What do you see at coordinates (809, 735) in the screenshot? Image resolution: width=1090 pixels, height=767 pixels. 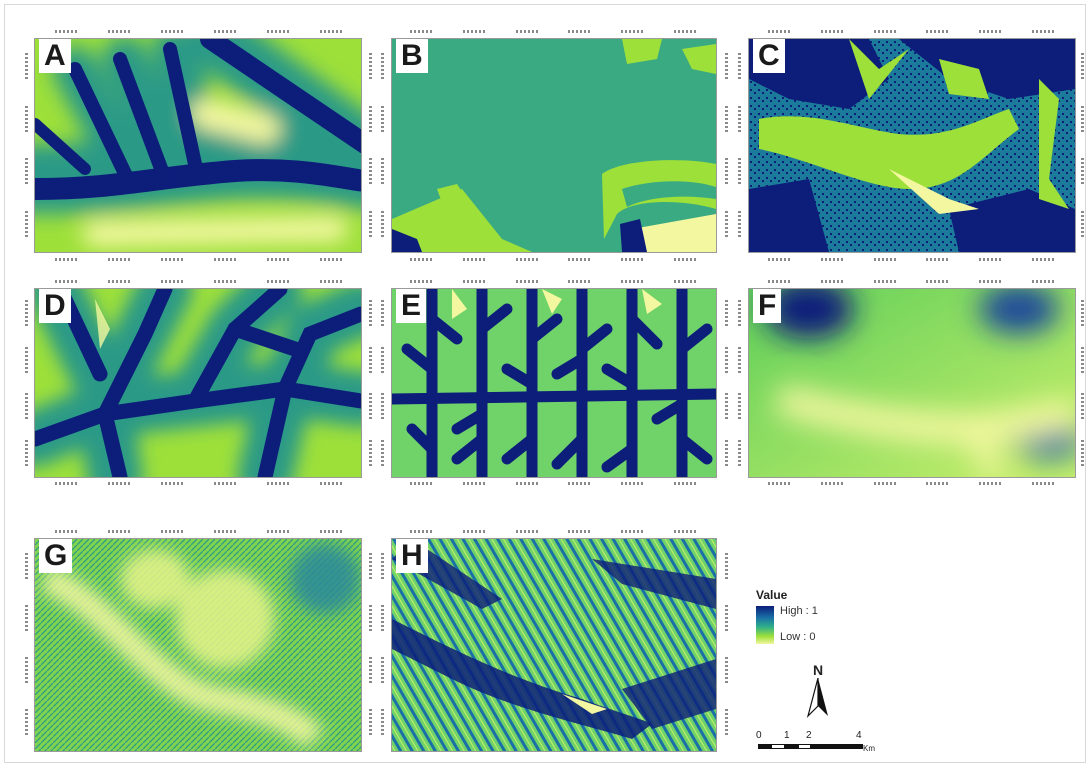 I see `scale-tick-2: 2` at bounding box center [809, 735].